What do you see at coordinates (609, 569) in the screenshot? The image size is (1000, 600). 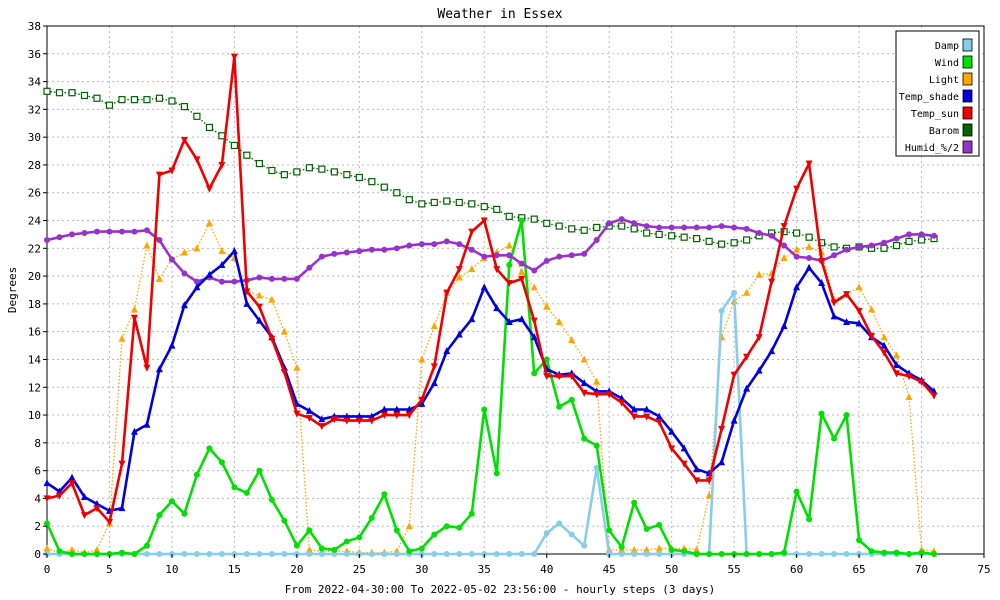 I see `x-tick-label: 45` at bounding box center [609, 569].